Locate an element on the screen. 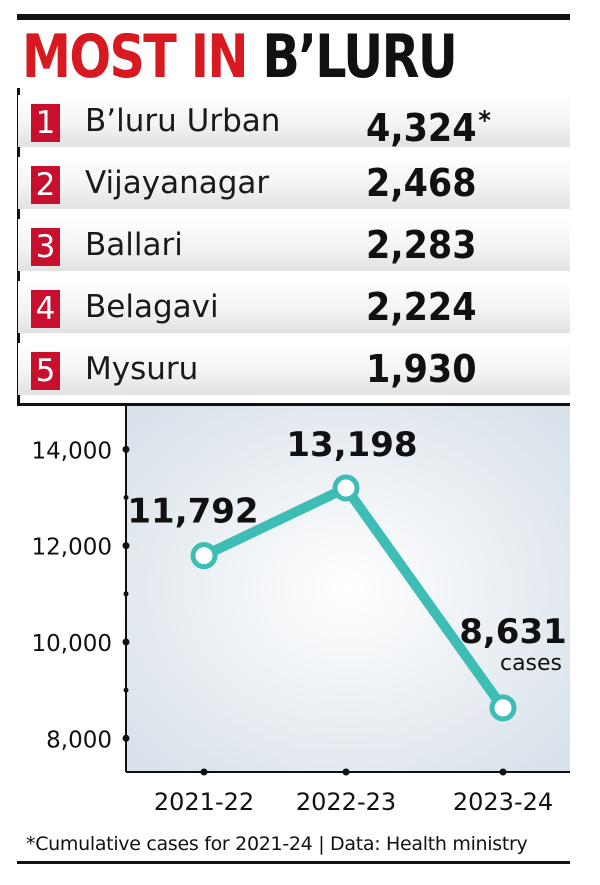 The width and height of the screenshot is (600, 885). ranking-row-2: 2 Vijayanagar 2,468 is located at coordinates (294, 183).